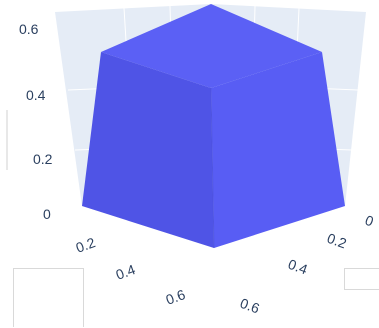  What do you see at coordinates (176, 297) in the screenshot?
I see `x-tick-label: 0.6` at bounding box center [176, 297].